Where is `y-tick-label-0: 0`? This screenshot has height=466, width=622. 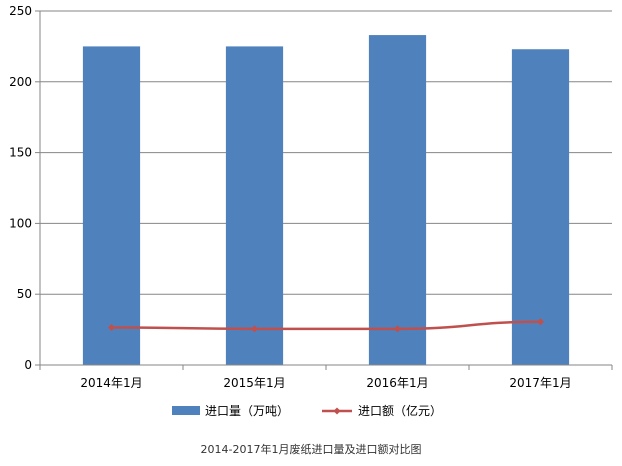
y-tick-label-0: 0 is located at coordinates (28, 365).